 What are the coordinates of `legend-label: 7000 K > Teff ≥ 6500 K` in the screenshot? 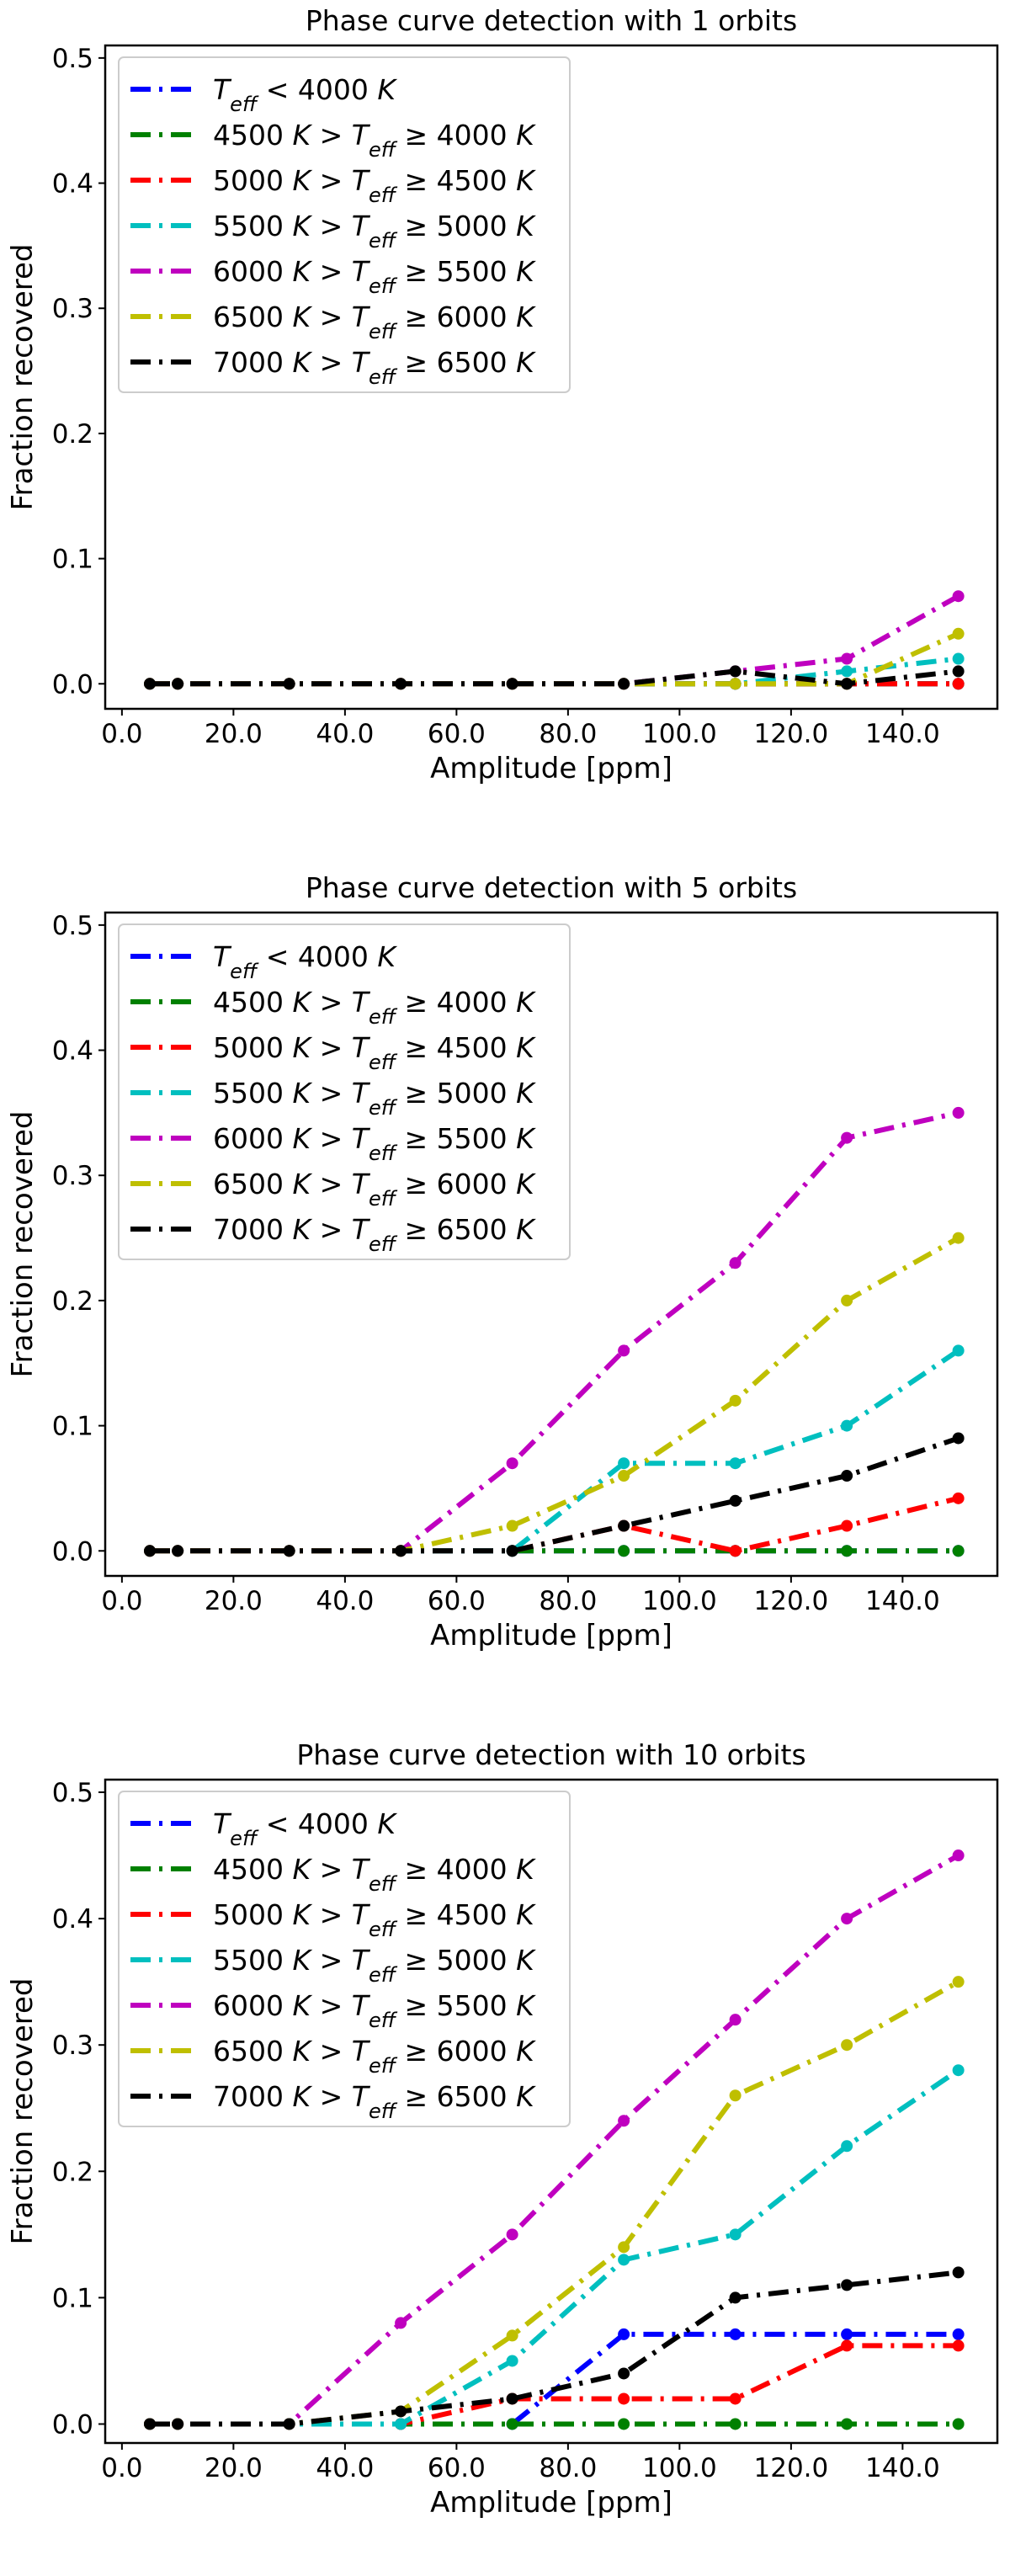 It's located at (374, 2101).